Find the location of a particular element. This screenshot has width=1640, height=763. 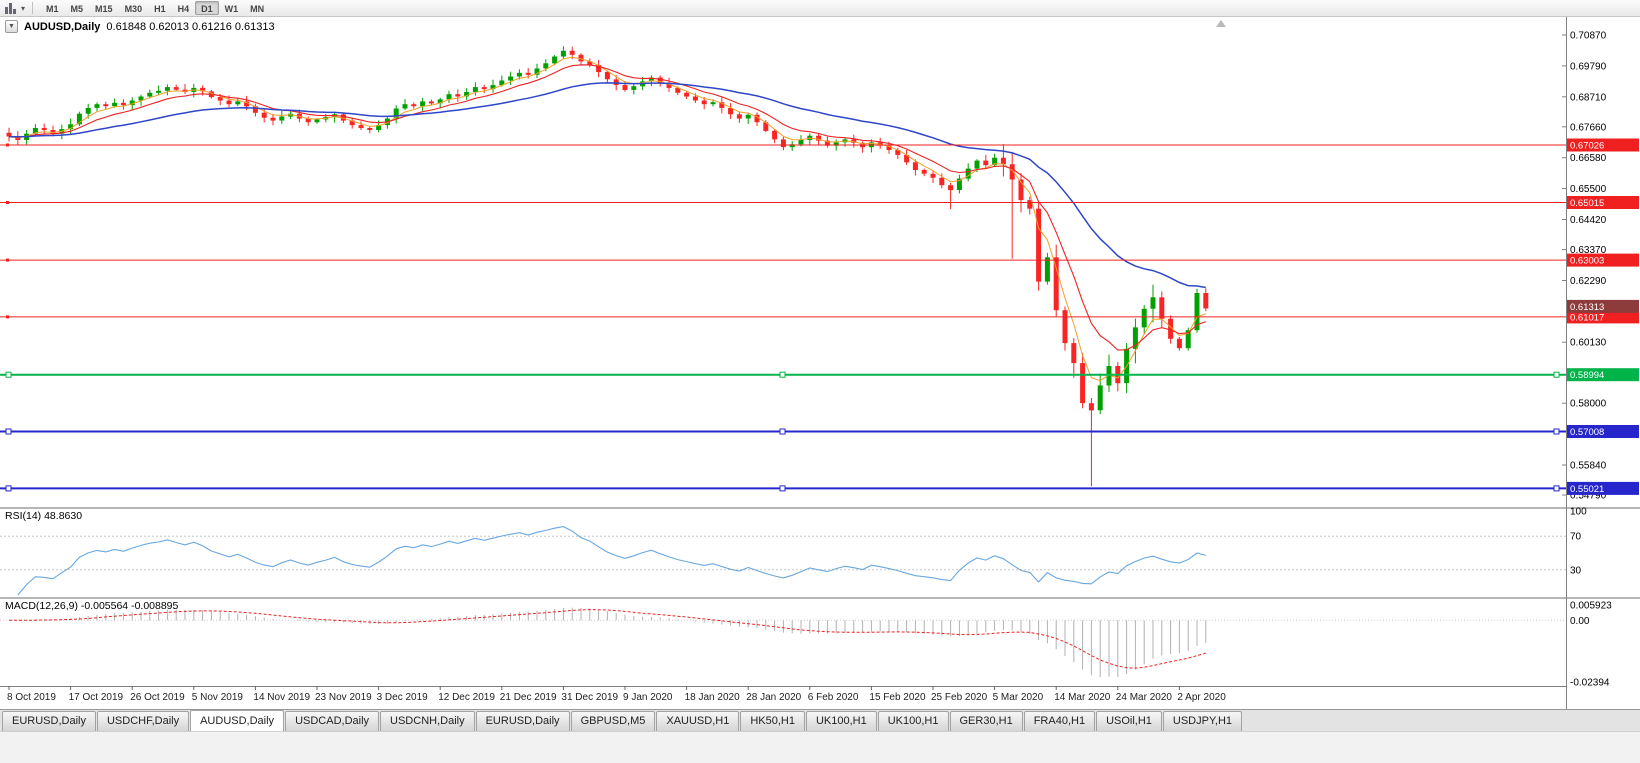

toolbar-separator is located at coordinates (33, 8).